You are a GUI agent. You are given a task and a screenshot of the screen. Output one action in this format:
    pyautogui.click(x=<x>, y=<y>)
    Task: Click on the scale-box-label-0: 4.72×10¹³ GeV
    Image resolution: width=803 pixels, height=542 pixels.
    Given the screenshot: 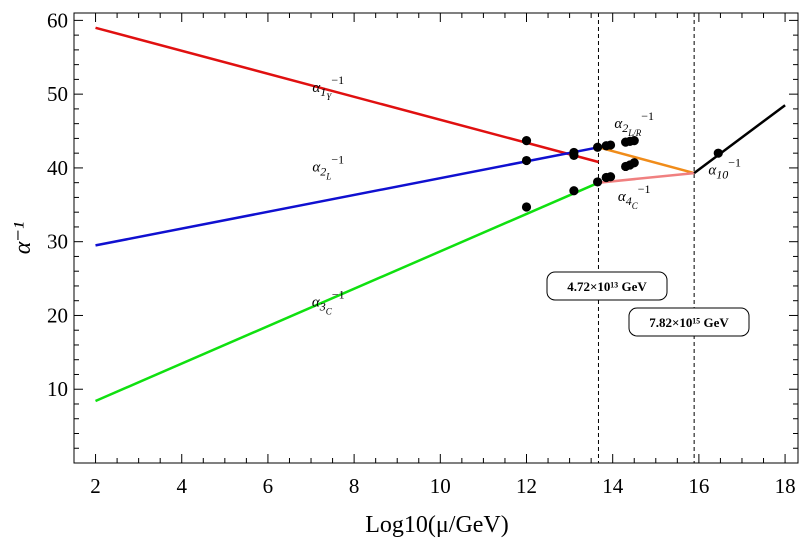 What is the action you would take?
    pyautogui.click(x=607, y=286)
    